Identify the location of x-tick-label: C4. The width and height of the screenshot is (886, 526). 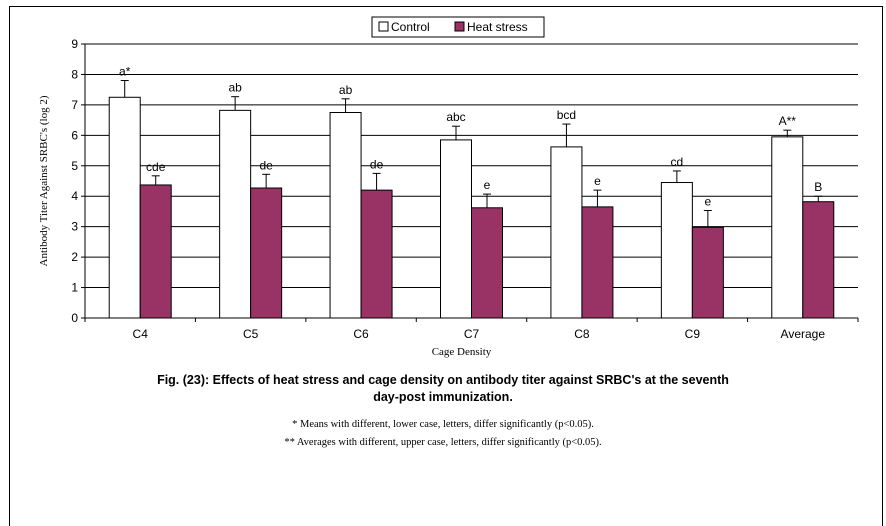
(141, 334).